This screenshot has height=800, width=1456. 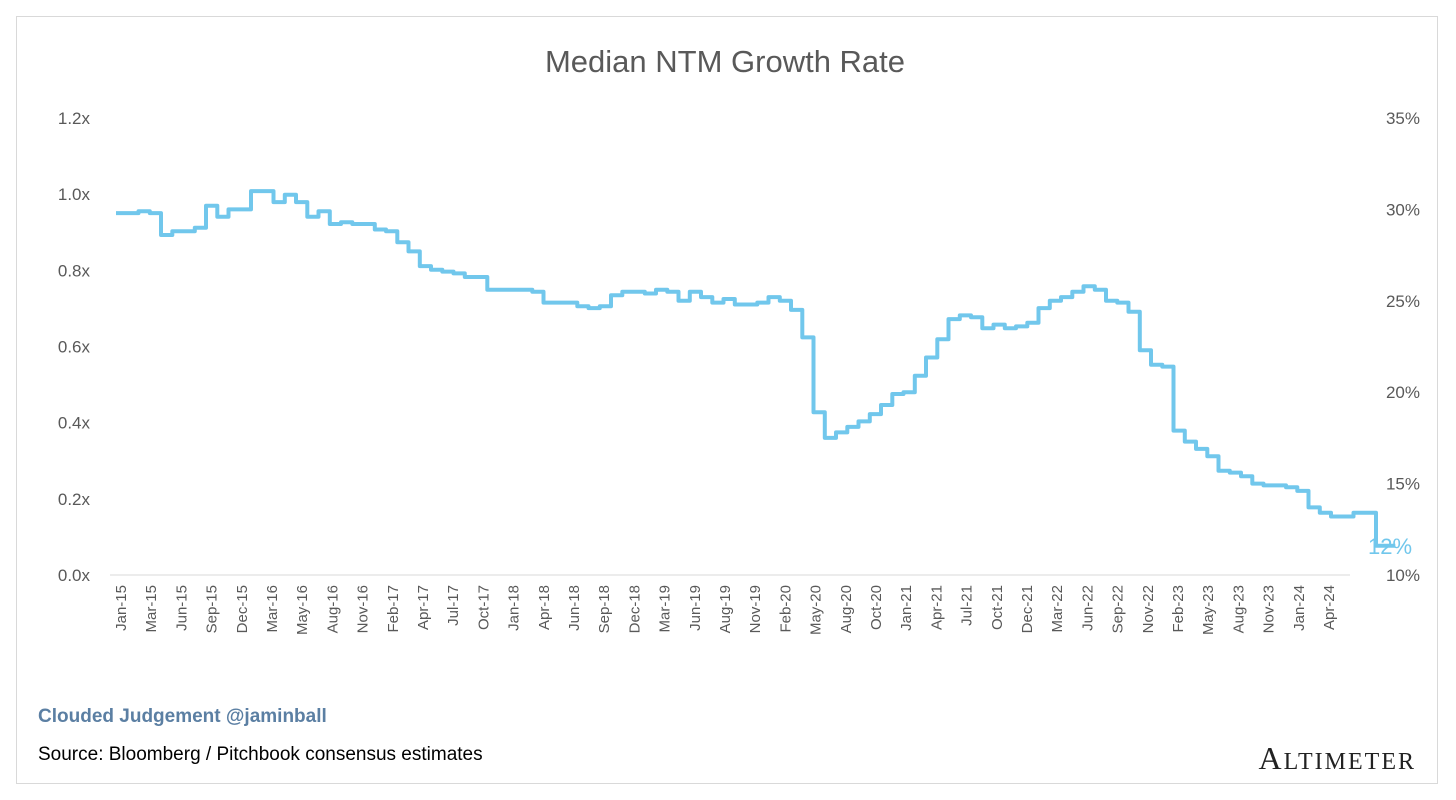 What do you see at coordinates (423, 607) in the screenshot?
I see `x-axis-tick-label: Apr-17` at bounding box center [423, 607].